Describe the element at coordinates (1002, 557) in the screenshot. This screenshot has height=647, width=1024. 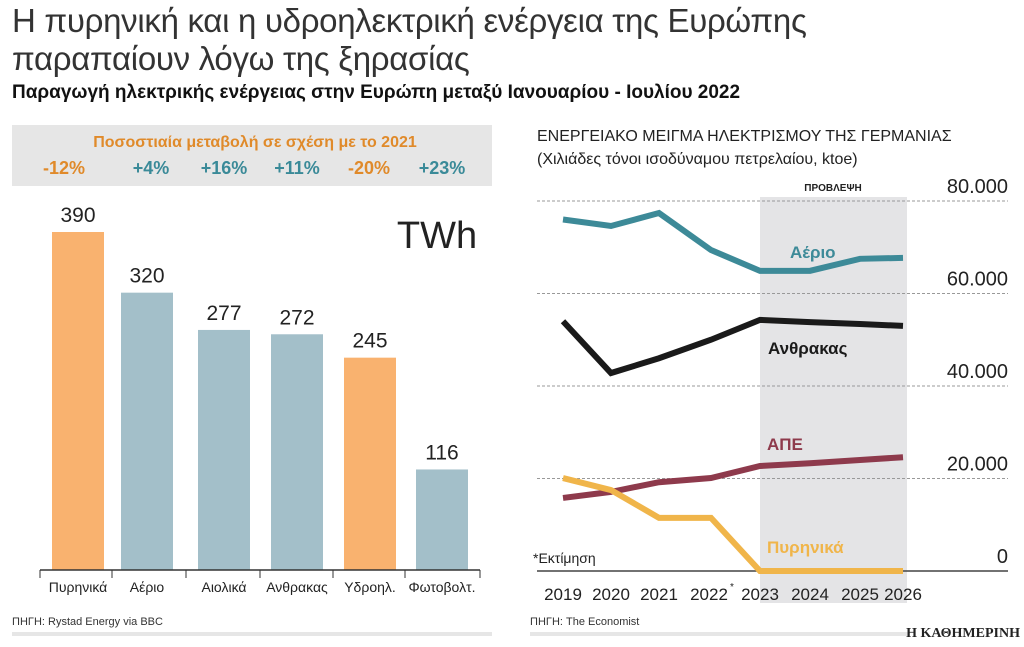
I see `y-tick-label: 0` at that location.